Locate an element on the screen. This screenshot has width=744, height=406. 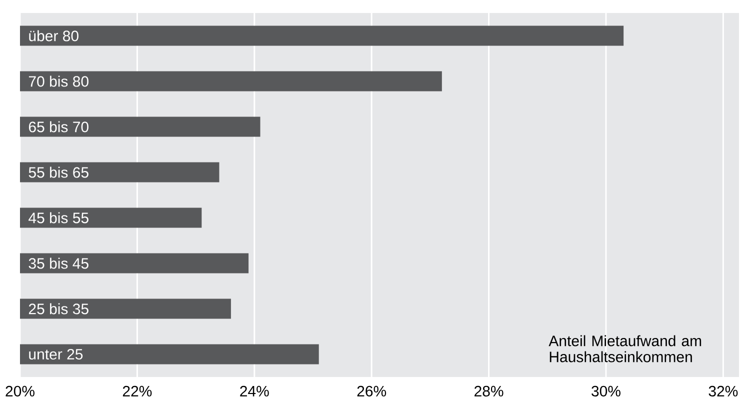
annotation: Anteil Mietaufwand am Haushaltseinkommen is located at coordinates (625, 348).